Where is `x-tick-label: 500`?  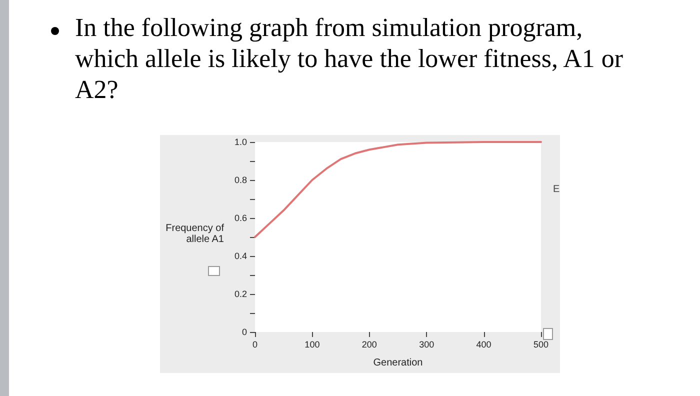 x-tick-label: 500 is located at coordinates (541, 345).